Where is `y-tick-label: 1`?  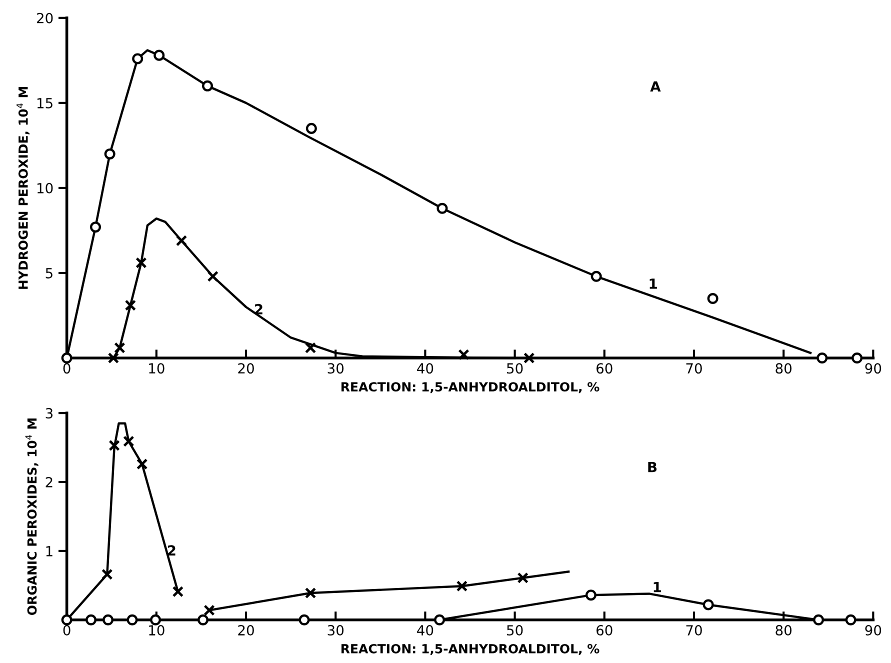 y-tick-label: 1 is located at coordinates (49, 551).